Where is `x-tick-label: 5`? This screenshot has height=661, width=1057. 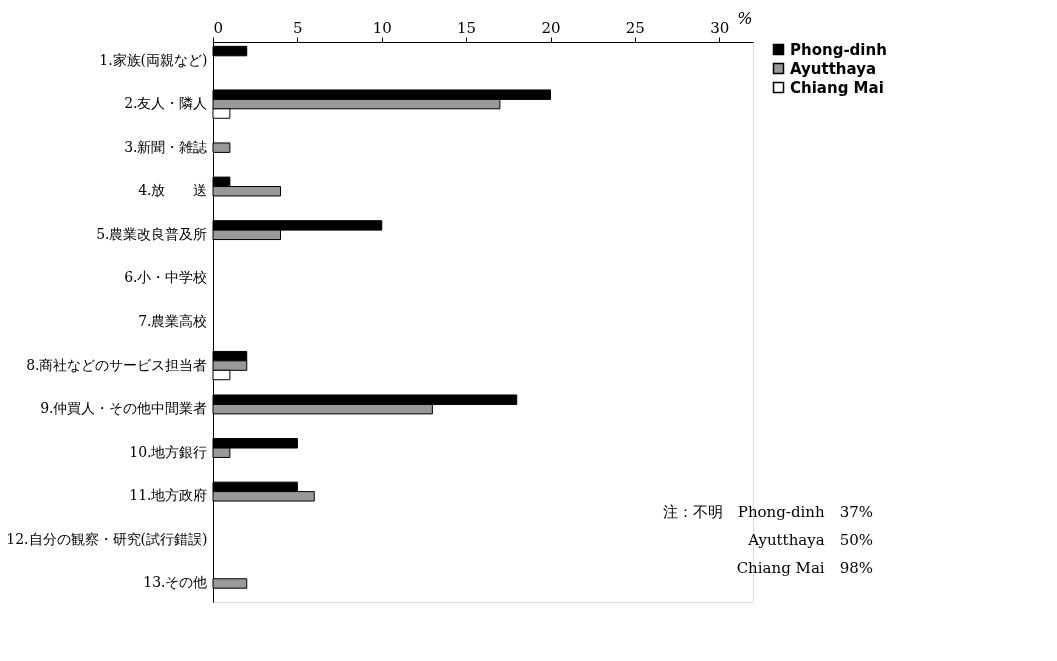
x-tick-label: 5 is located at coordinates (298, 27).